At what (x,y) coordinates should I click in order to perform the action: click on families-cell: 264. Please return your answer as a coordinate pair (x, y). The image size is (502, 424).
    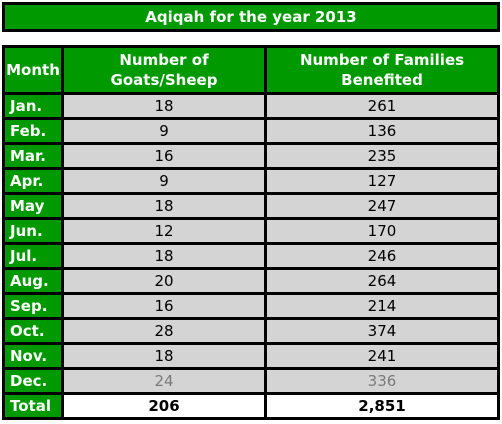
    Looking at the image, I should click on (382, 281).